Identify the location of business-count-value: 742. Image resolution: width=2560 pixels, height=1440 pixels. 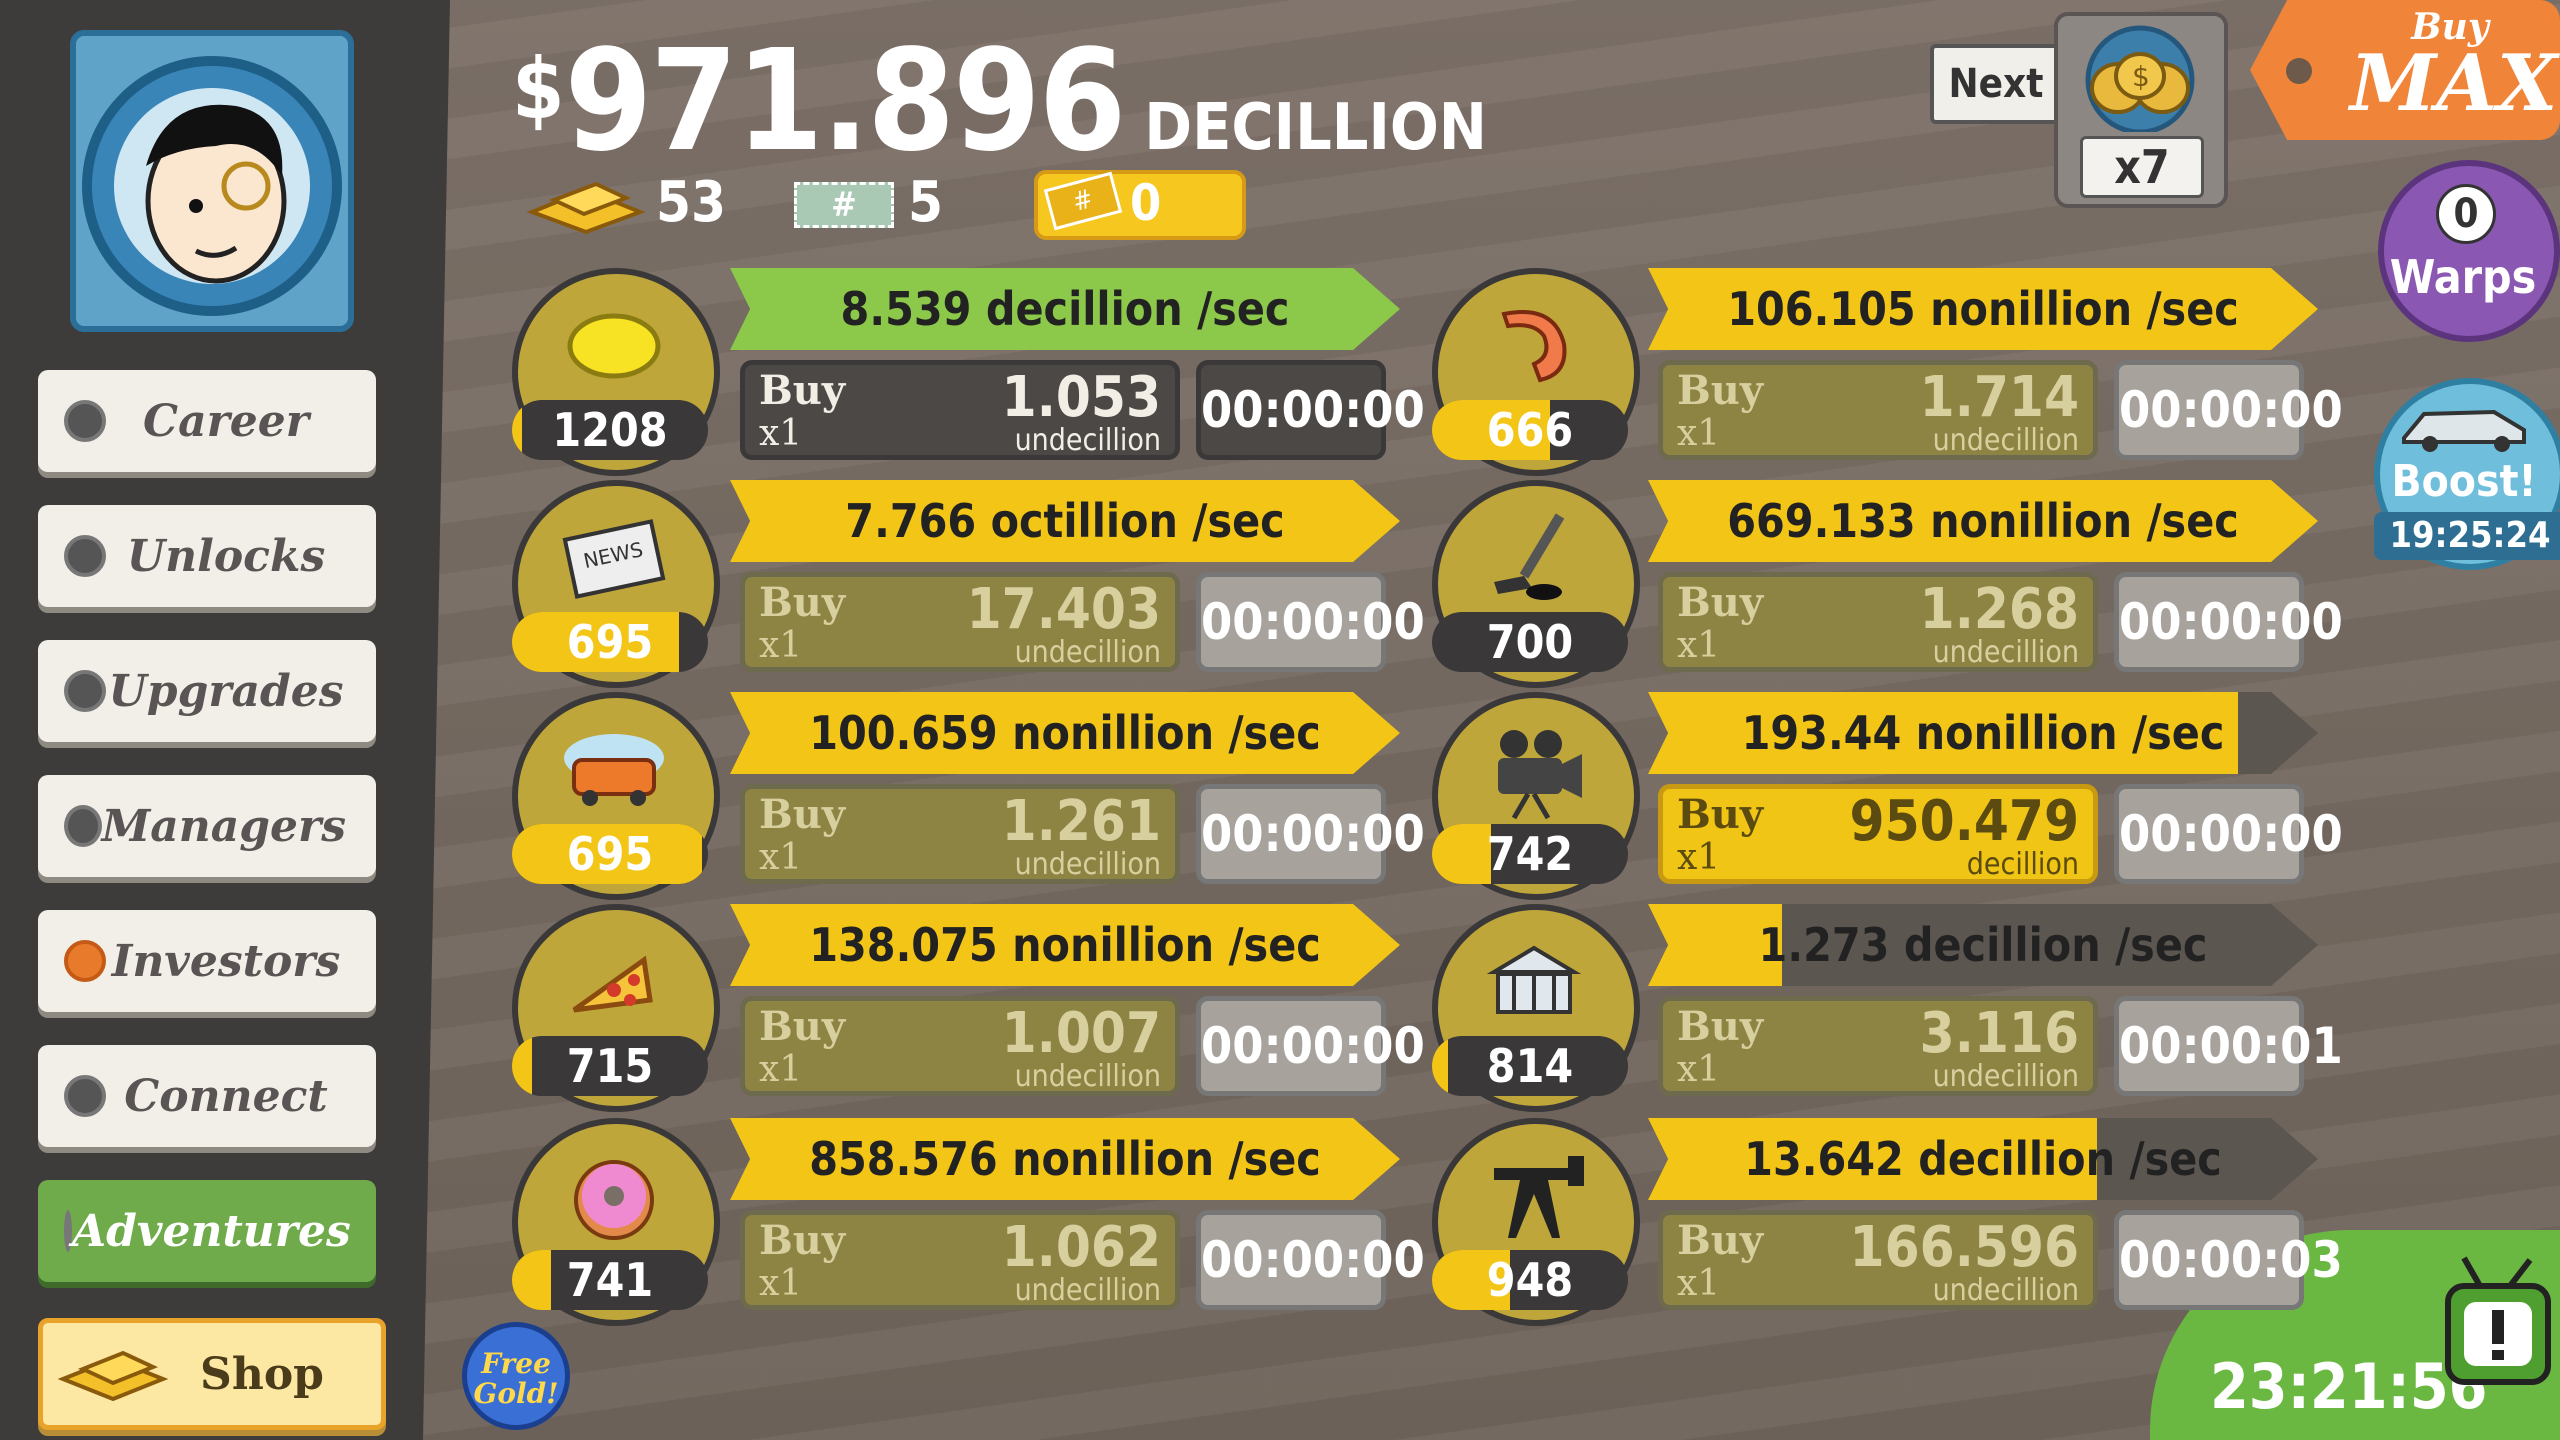
(1530, 854).